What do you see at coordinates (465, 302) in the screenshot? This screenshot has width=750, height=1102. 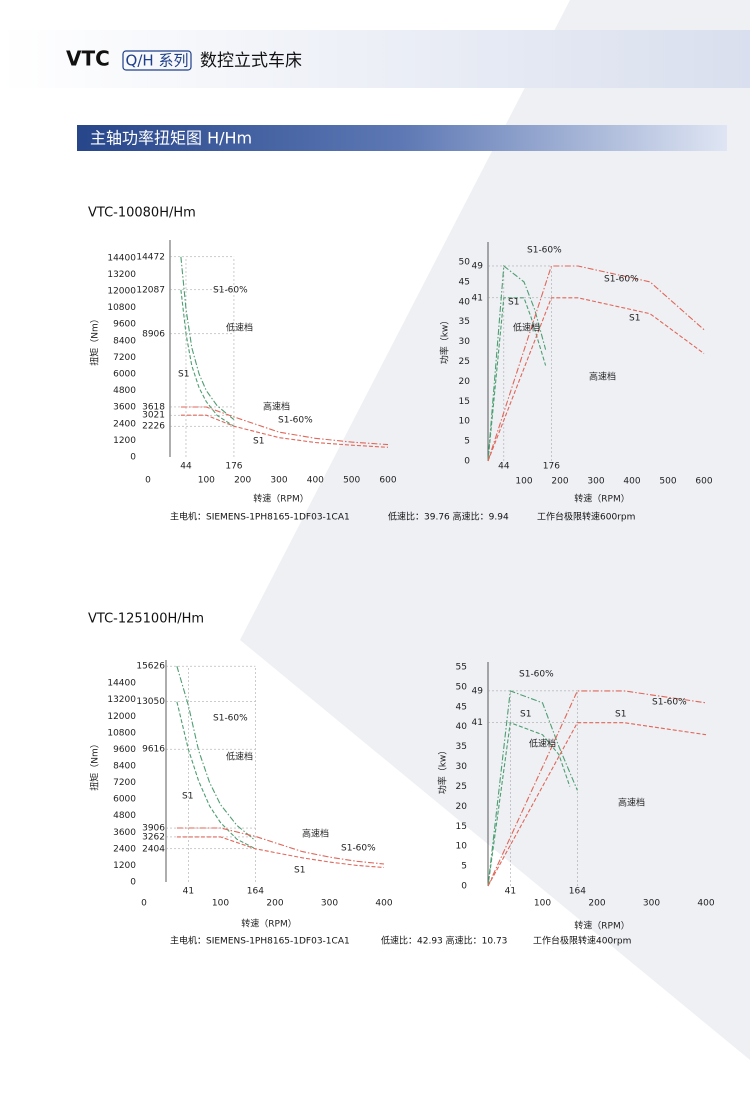 I see `y-tick-label: 40` at bounding box center [465, 302].